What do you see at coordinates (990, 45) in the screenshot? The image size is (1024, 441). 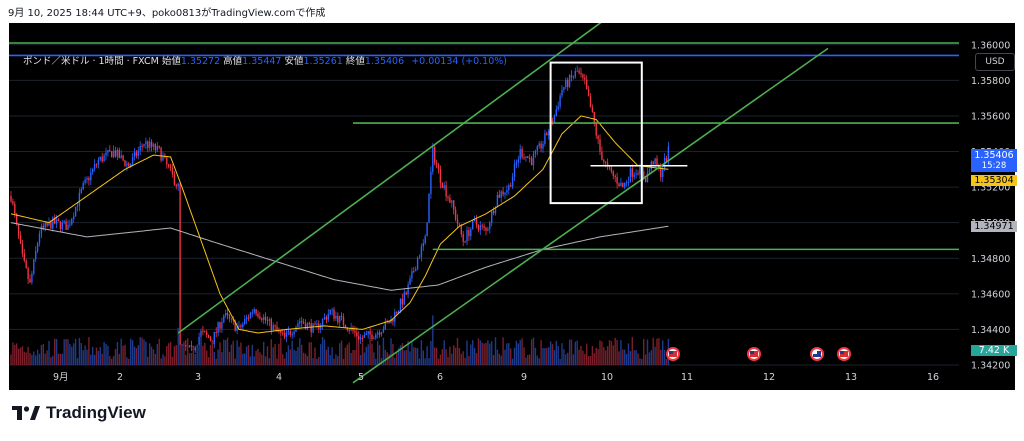 I see `y-tick-label: 1.36000` at bounding box center [990, 45].